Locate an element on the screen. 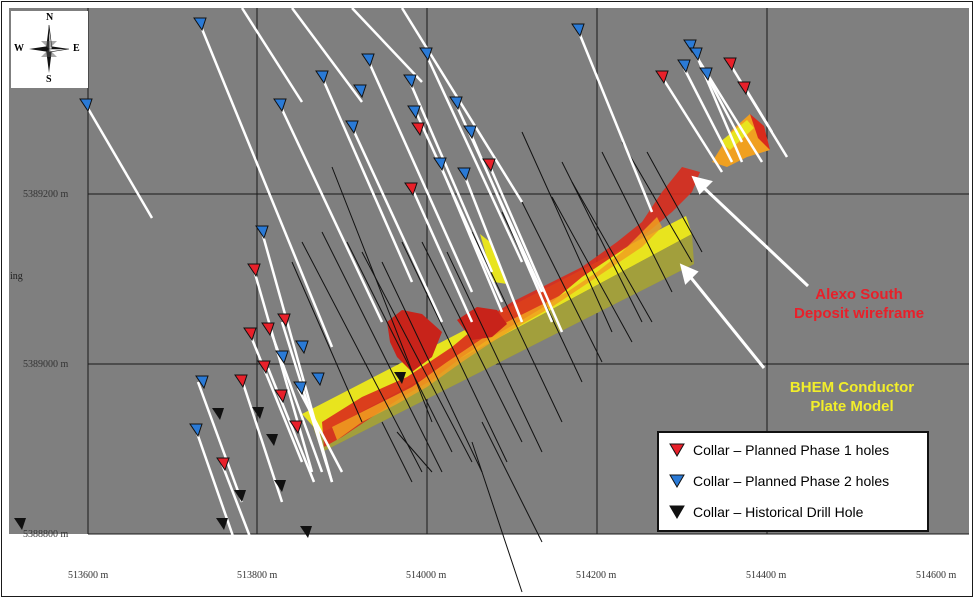 This screenshot has width=974, height=598. red-triangle-icon is located at coordinates (677, 450).